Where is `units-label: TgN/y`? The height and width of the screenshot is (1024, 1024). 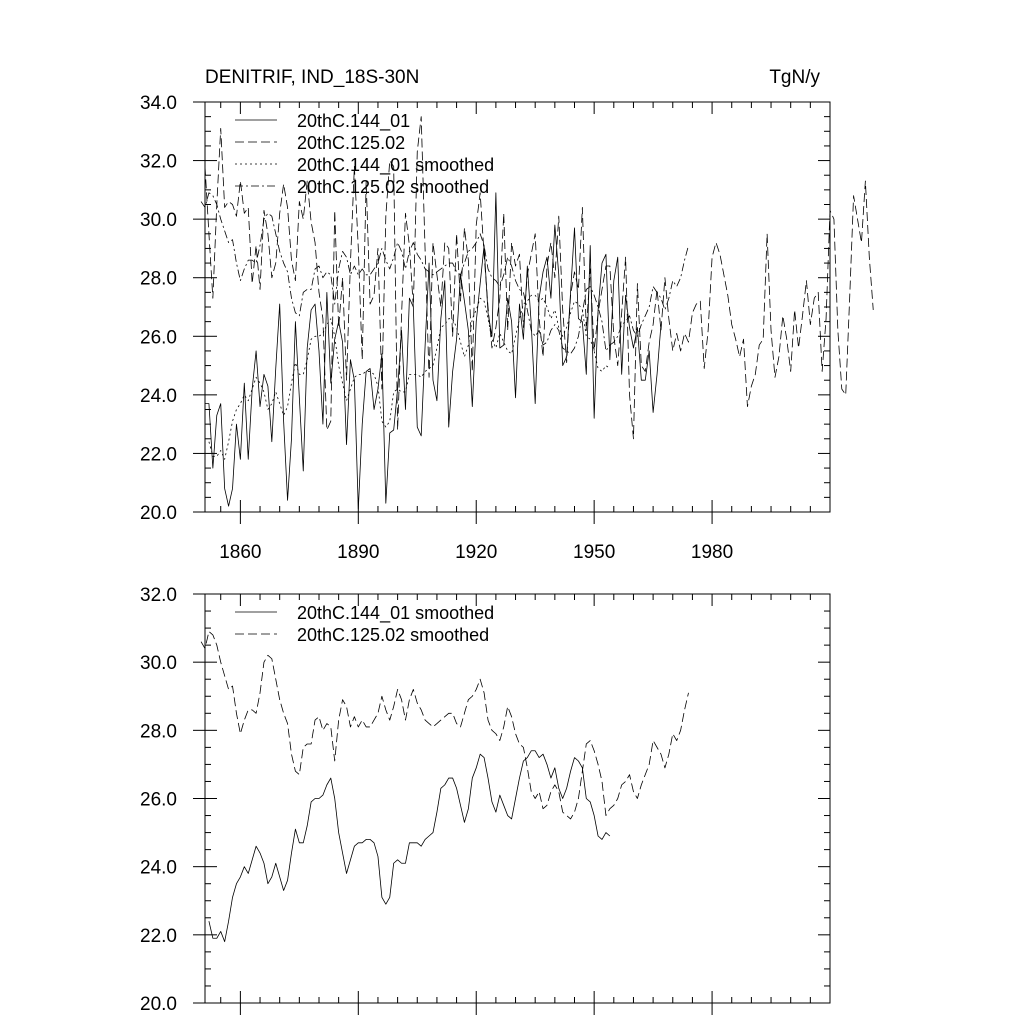
units-label: TgN/y is located at coordinates (794, 77).